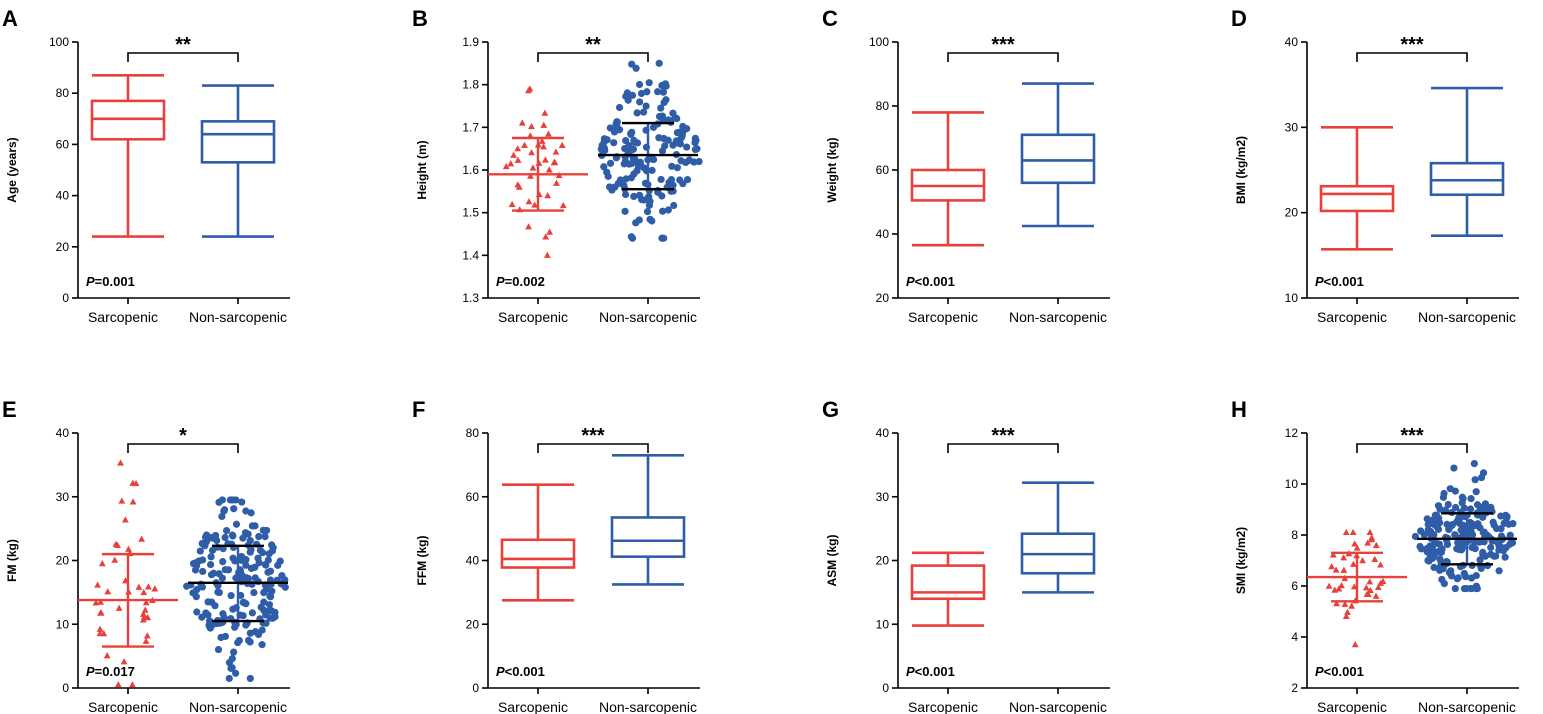 This screenshot has height=714, width=1543. I want to click on y-tick-label: 1.6, so click(470, 170).